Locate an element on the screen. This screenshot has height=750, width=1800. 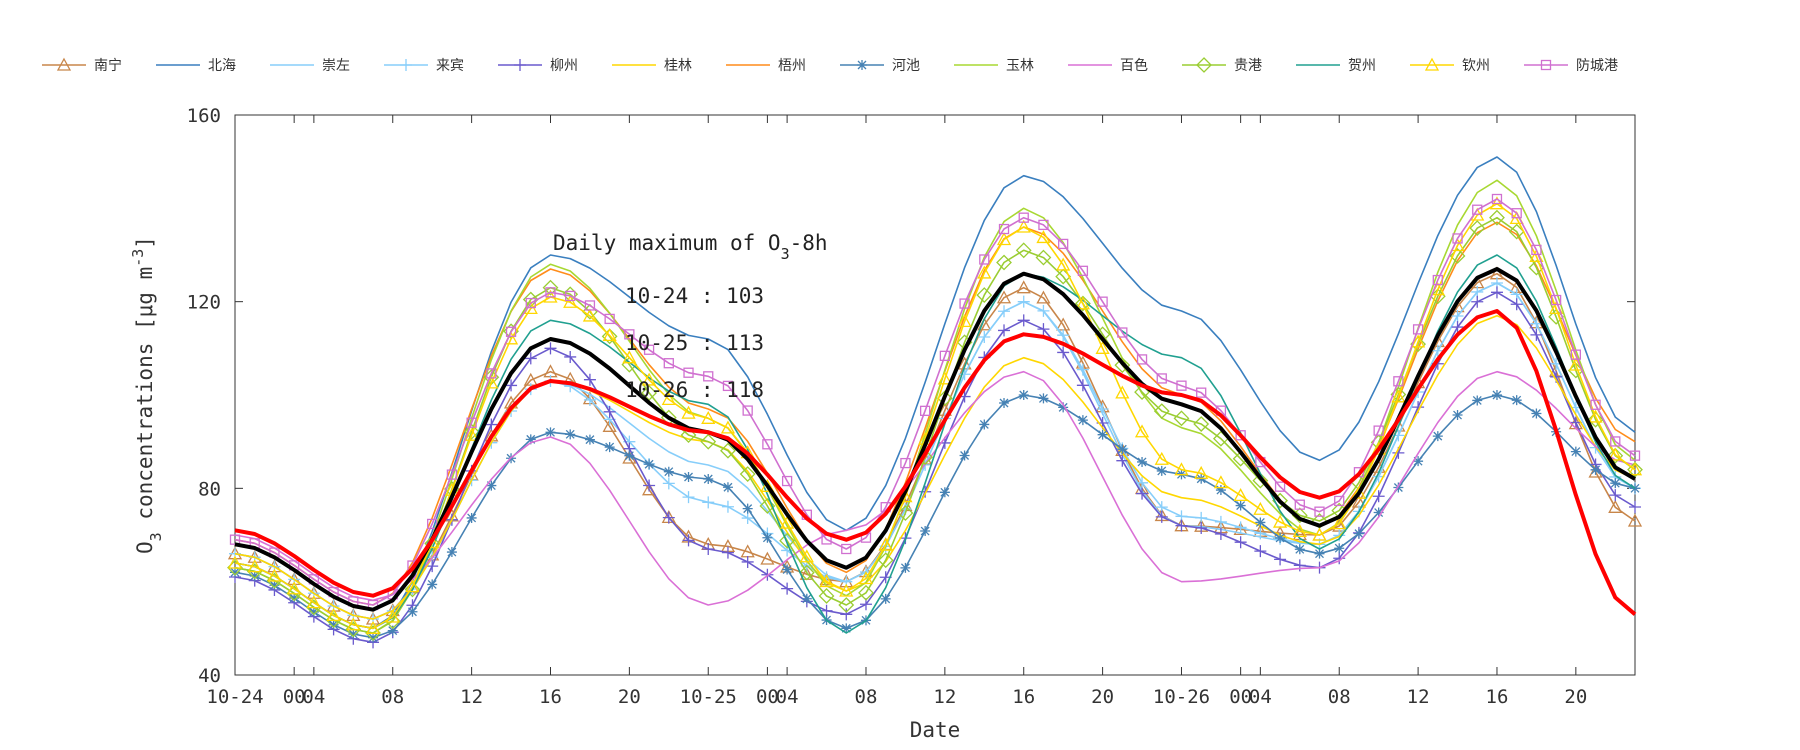
legend-entry: 崇左 is located at coordinates (310, 66).